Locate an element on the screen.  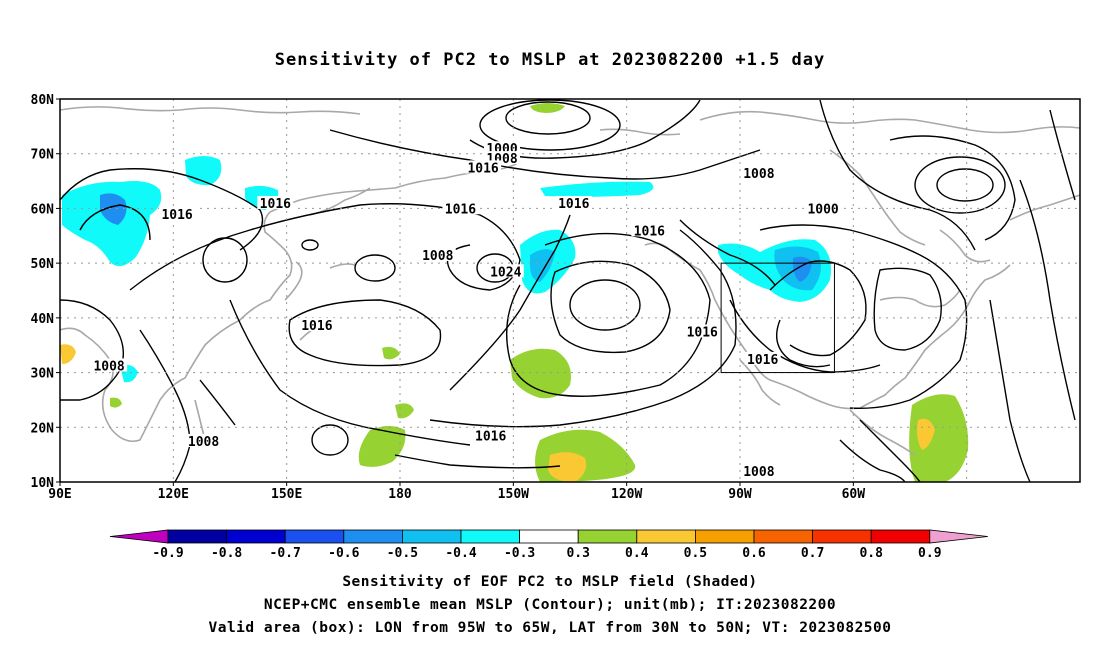
lon-tick-label: 180 is located at coordinates (400, 494).